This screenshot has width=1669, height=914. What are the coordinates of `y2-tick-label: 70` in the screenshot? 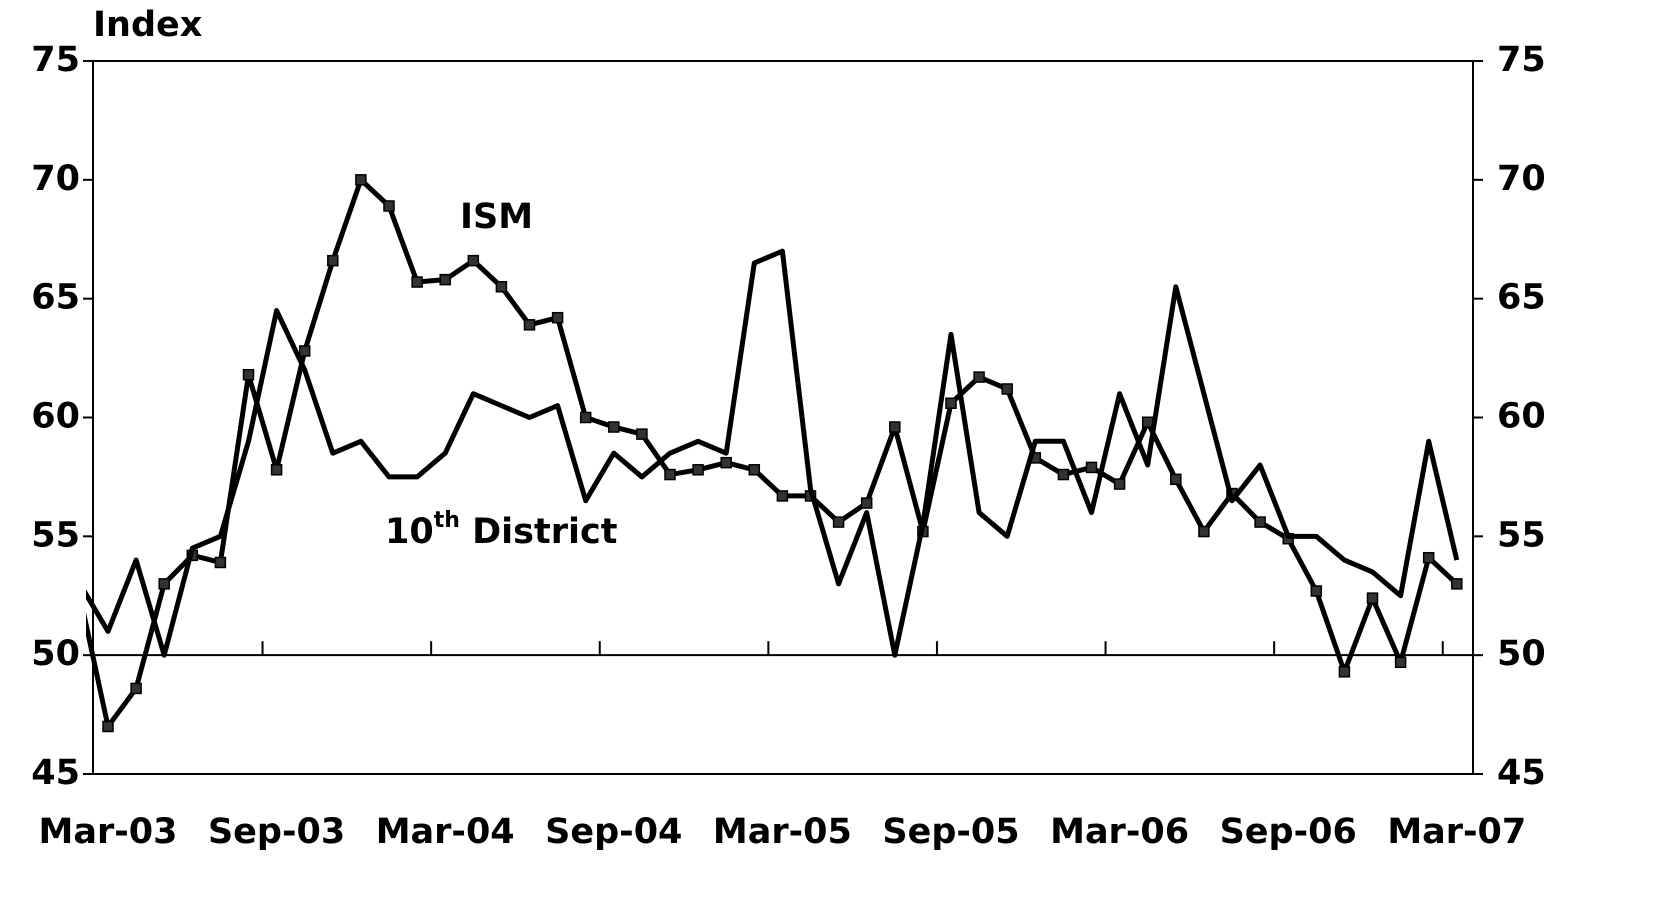 It's located at (1521, 179).